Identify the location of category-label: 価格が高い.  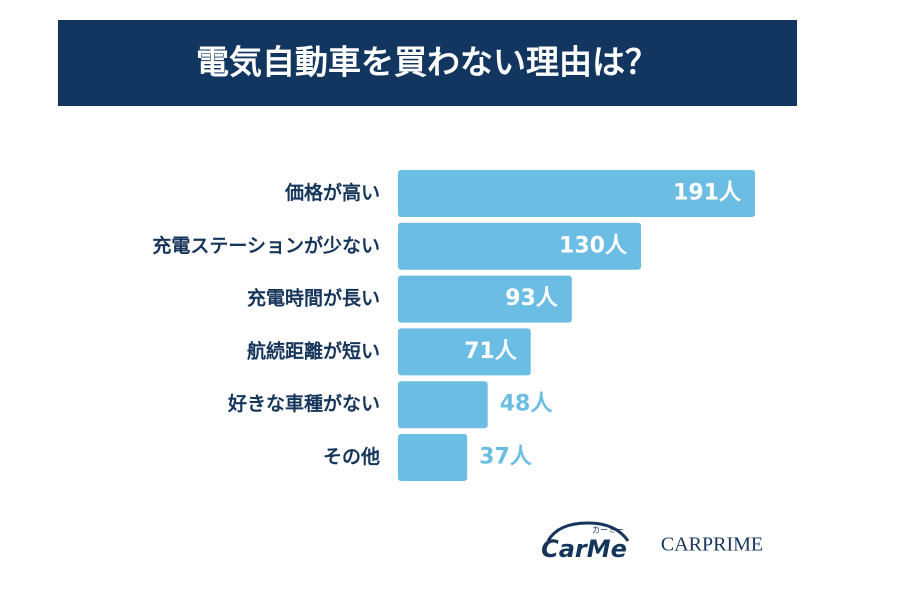
(332, 192).